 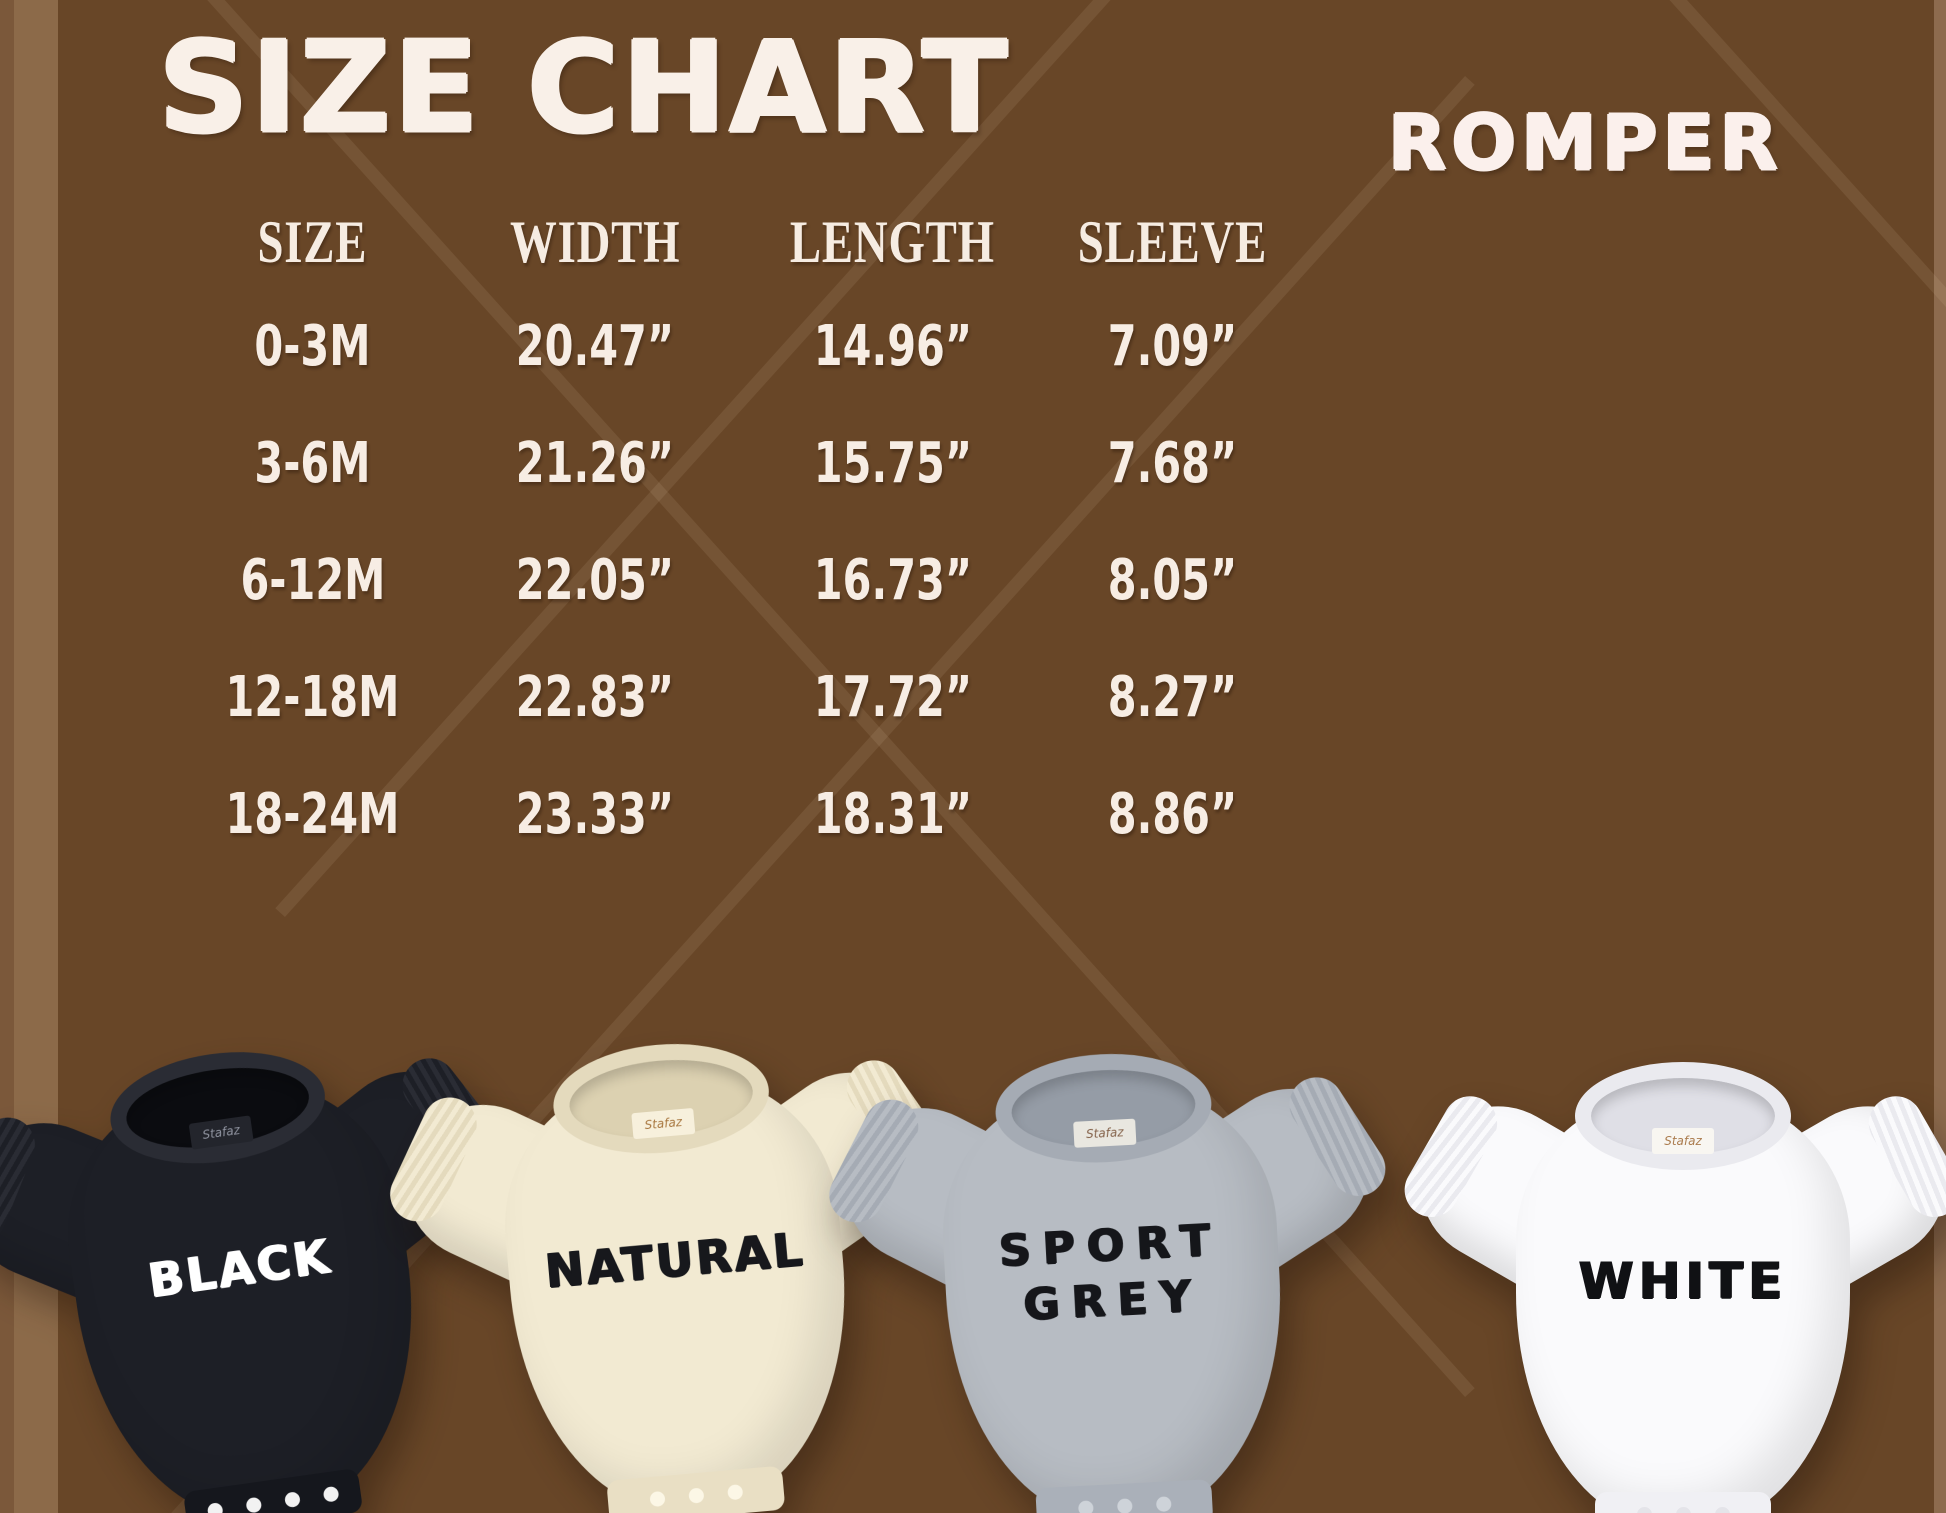 I want to click on table-cell: 6-12M, so click(x=312, y=580).